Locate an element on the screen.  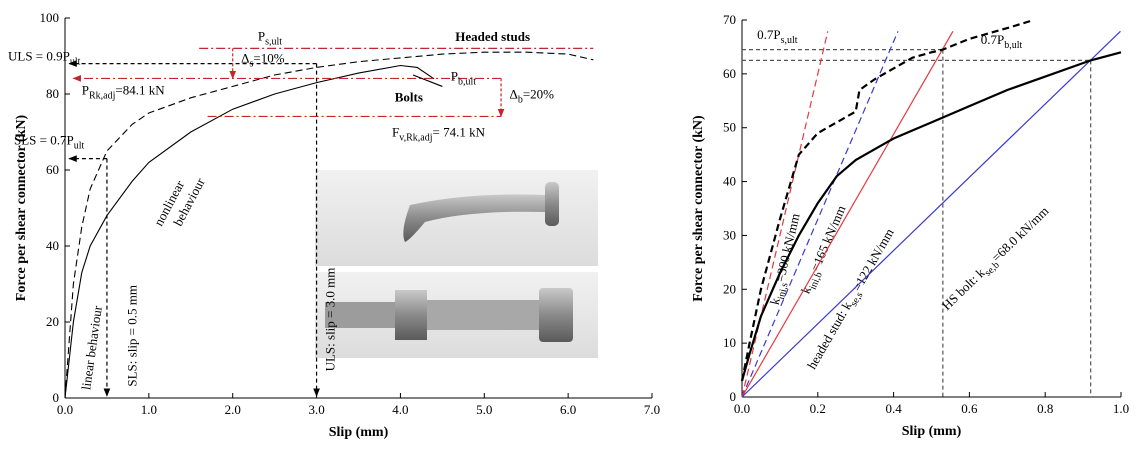
stud-head is located at coordinates (552, 204).